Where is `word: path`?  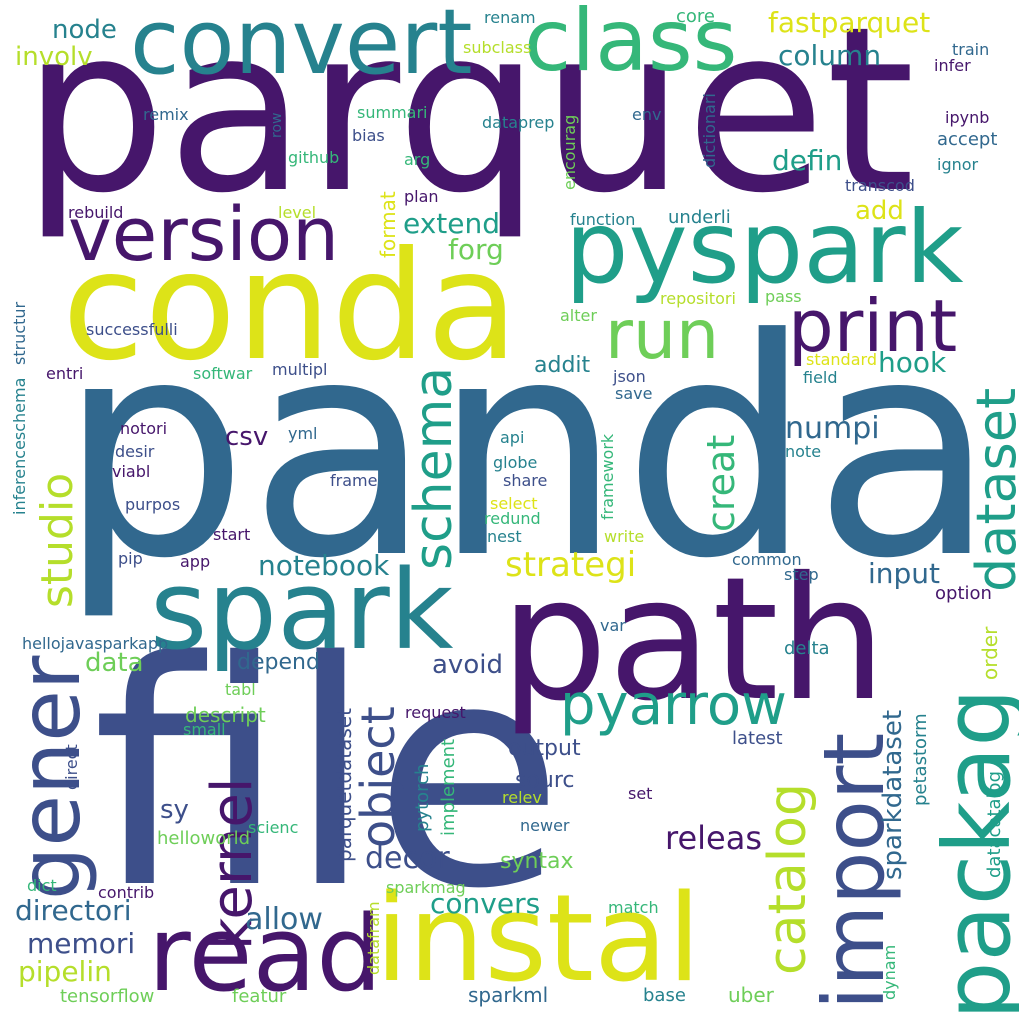
word: path is located at coordinates (693, 640).